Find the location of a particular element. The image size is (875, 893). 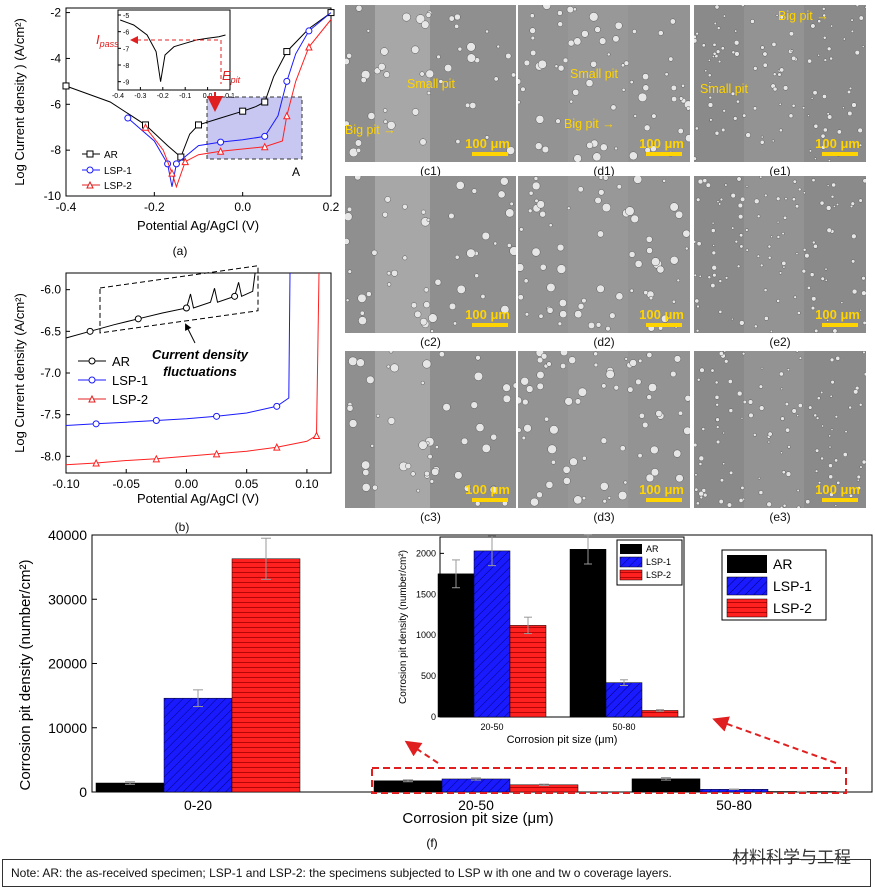

caption-b: (b) is located at coordinates (182, 527).